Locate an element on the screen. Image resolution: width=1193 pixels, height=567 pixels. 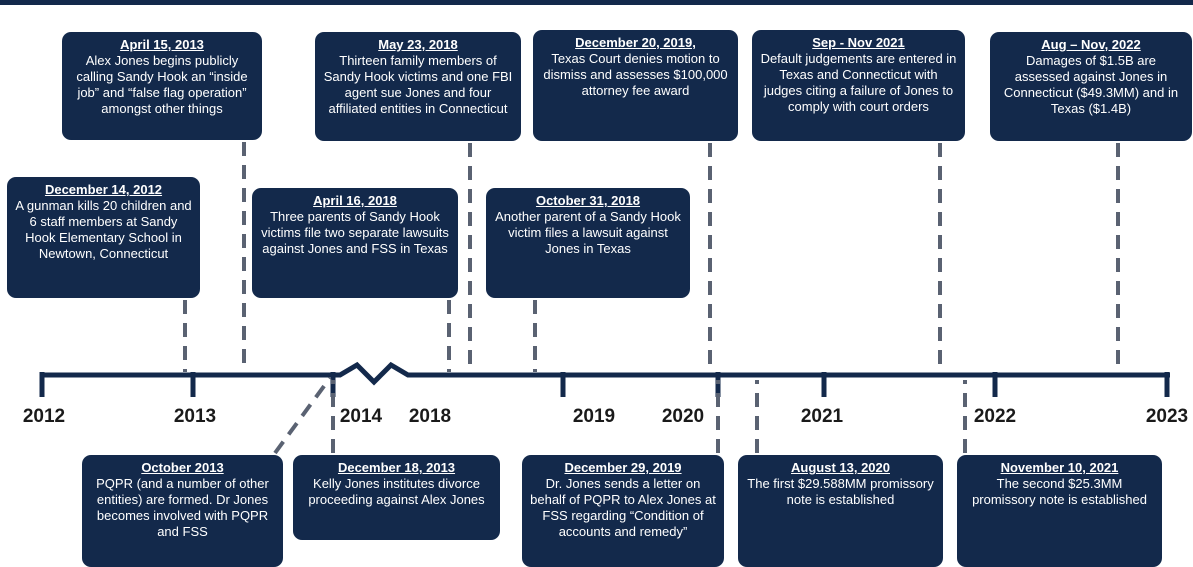
event-date: November 10, 2021 is located at coordinates (1059, 467).